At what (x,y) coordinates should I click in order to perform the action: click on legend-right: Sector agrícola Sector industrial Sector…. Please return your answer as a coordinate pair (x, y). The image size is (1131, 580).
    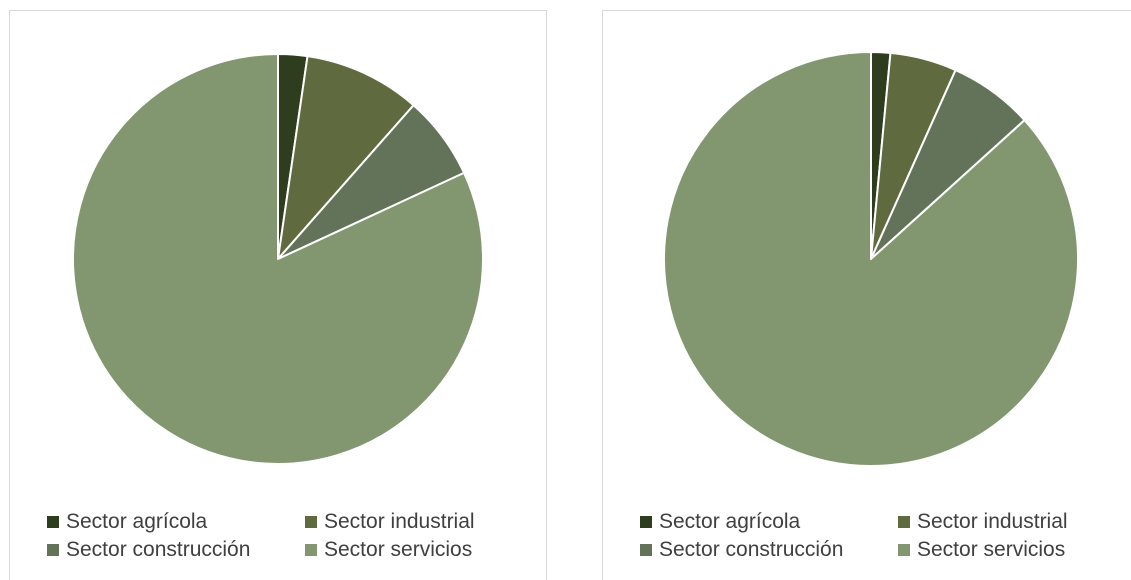
    Looking at the image, I should click on (875, 536).